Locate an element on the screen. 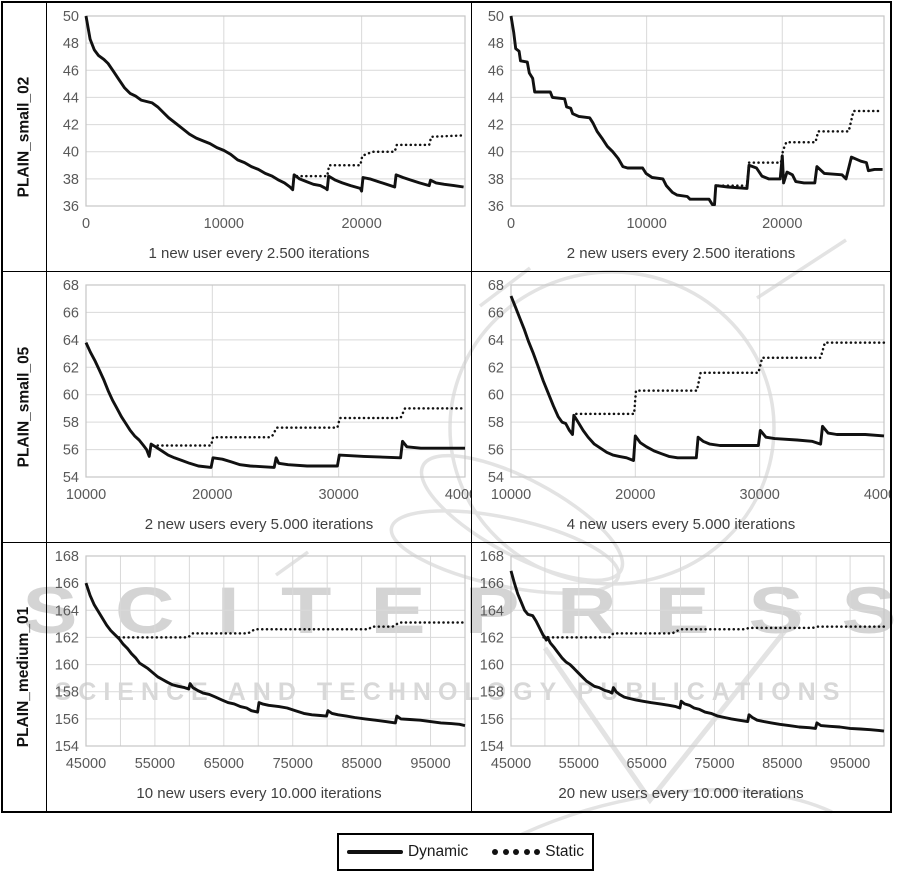  row-label-text: PLAIN_small_05 is located at coordinates (24, 407).